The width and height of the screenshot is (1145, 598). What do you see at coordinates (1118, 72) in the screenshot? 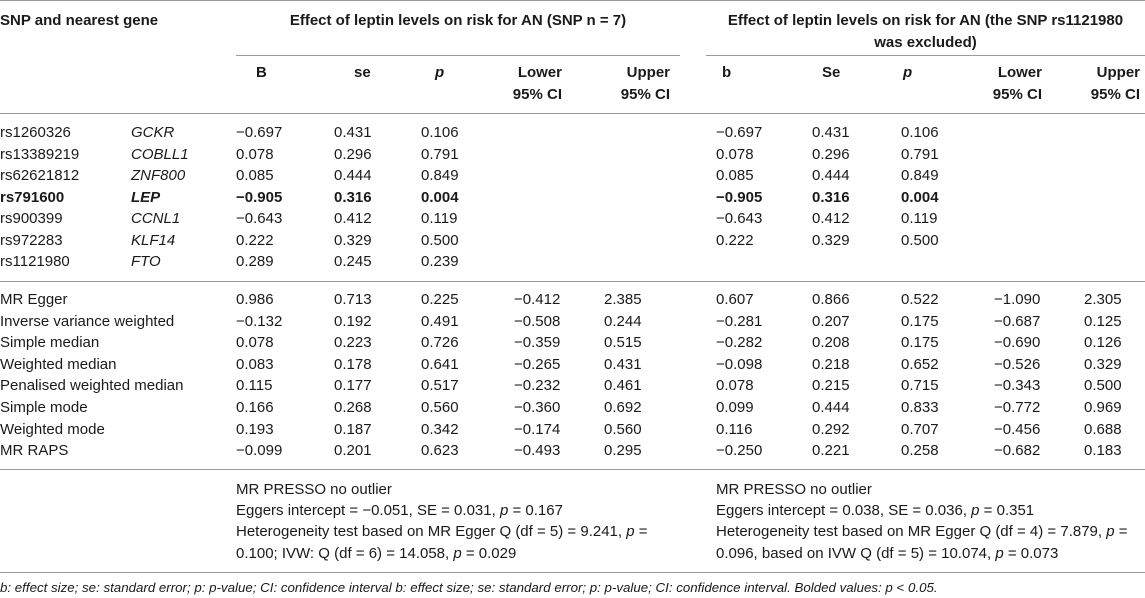
I see `g2-upper-header-l1: Upper` at bounding box center [1118, 72].